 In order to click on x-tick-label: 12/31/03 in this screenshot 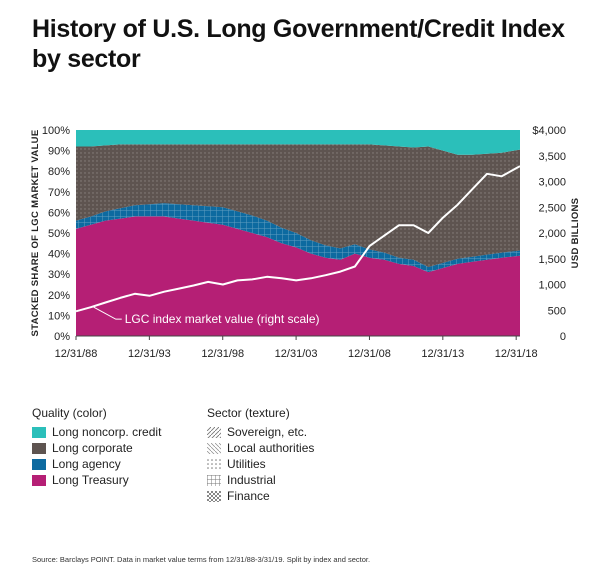, I will do `click(296, 354)`.